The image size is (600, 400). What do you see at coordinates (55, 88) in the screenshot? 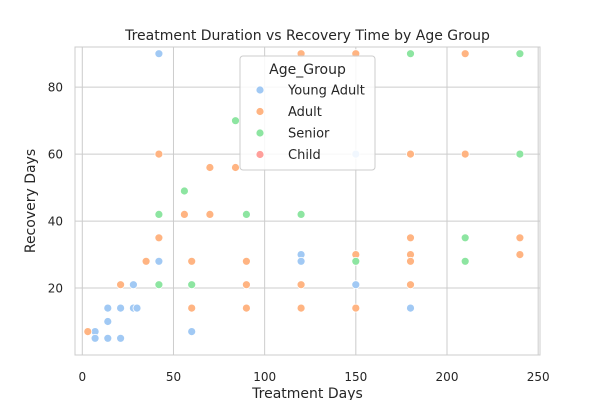
I see `y-tick-label: 80` at bounding box center [55, 88].